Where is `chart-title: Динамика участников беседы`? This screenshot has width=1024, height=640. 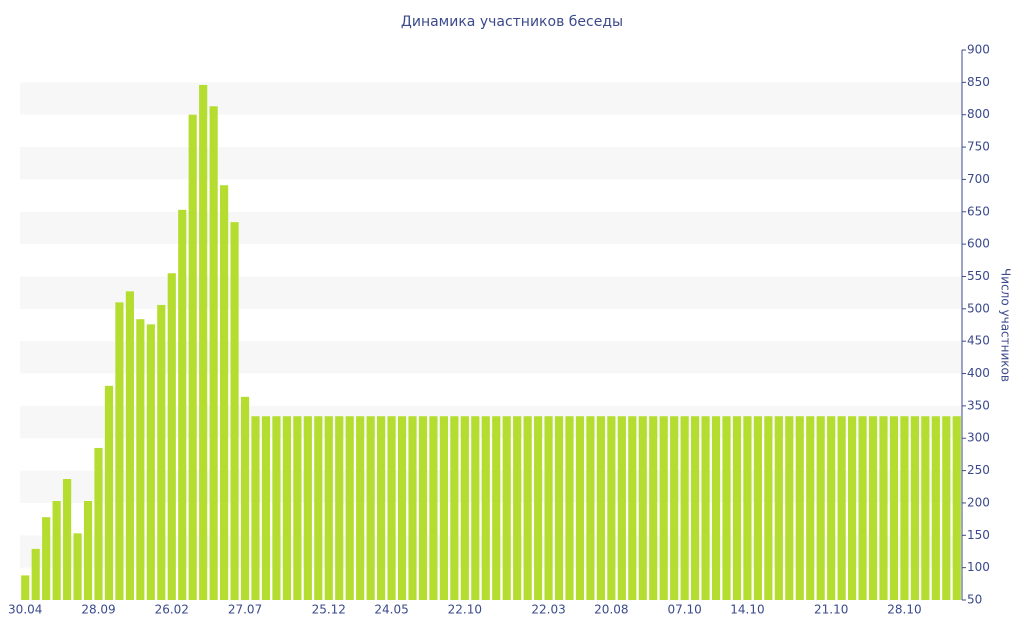 chart-title: Динамика участников беседы is located at coordinates (512, 22).